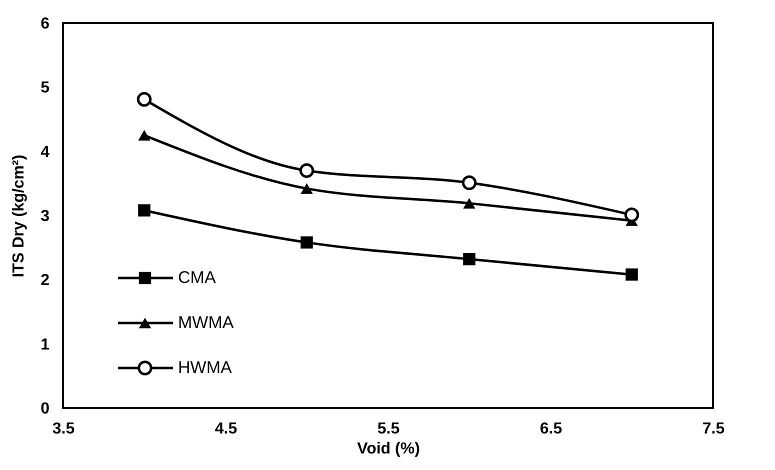 The height and width of the screenshot is (470, 775). I want to click on x-tick-label: 3.5, so click(63, 429).